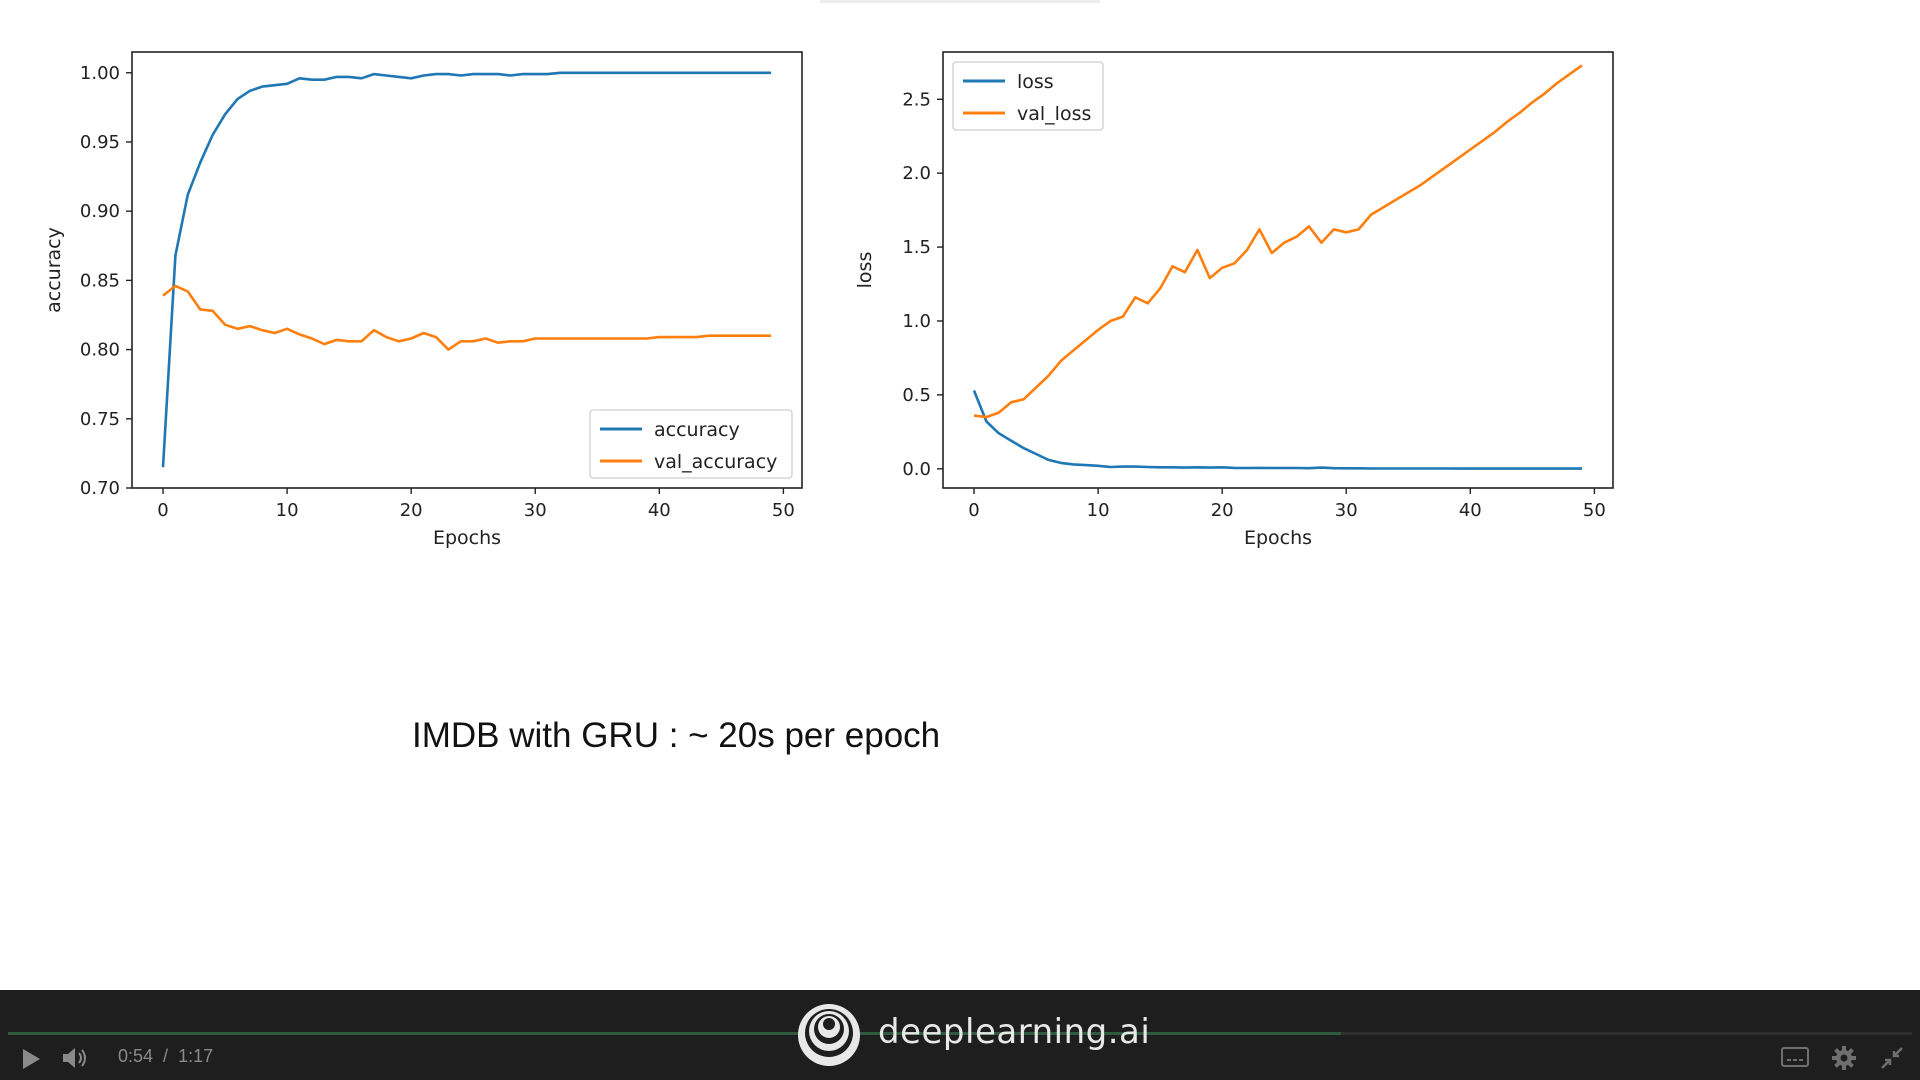 Image resolution: width=1920 pixels, height=1080 pixels. What do you see at coordinates (697, 430) in the screenshot?
I see `legend-label-accuracy: accuracy` at bounding box center [697, 430].